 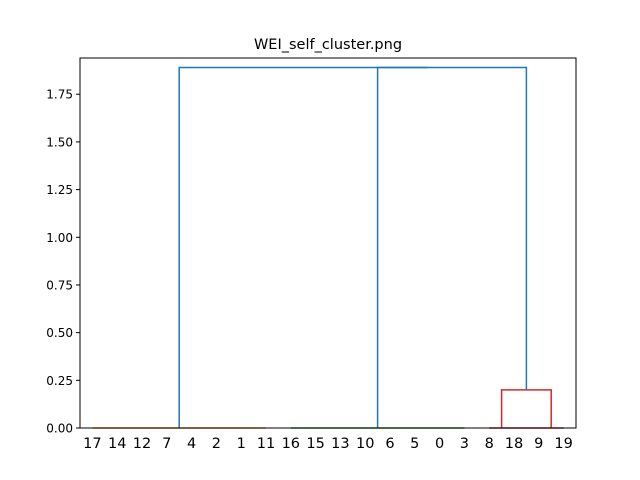 What do you see at coordinates (563, 444) in the screenshot?
I see `leaf-label: 19` at bounding box center [563, 444].